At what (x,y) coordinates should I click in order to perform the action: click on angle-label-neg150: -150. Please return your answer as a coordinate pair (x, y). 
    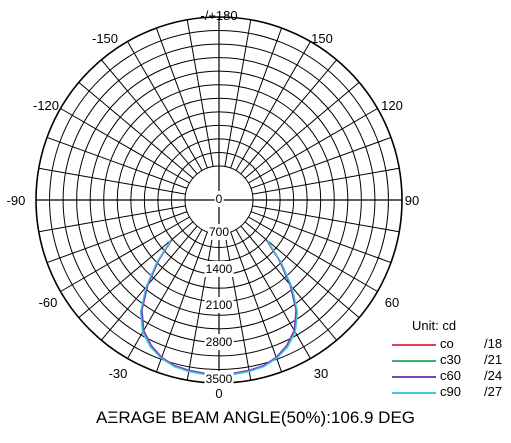
    Looking at the image, I should click on (105, 38).